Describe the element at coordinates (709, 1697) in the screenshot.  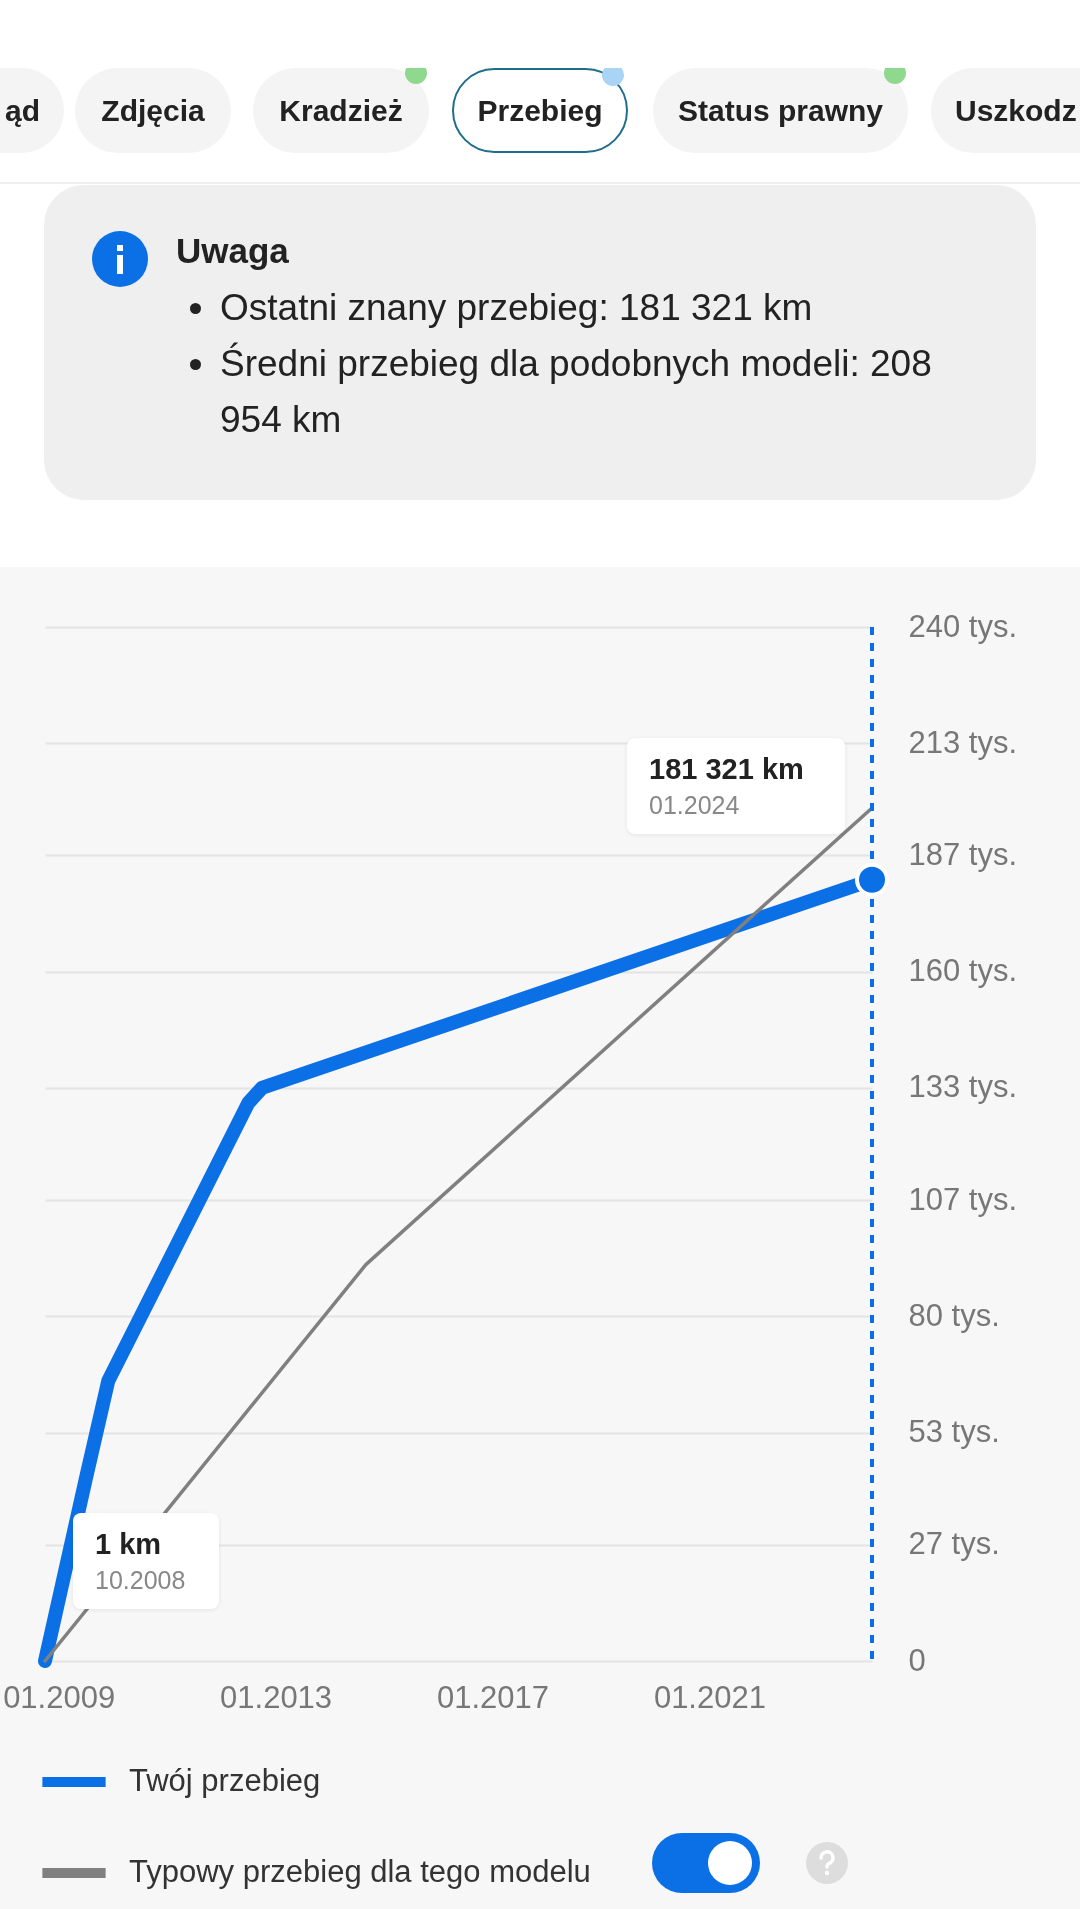
I see `x-tick-label: 01.2021` at that location.